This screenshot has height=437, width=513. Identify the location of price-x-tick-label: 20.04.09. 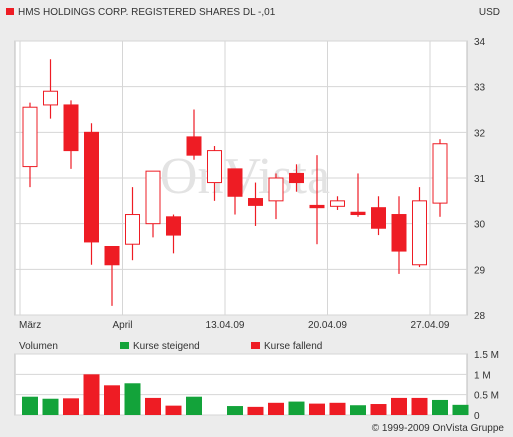
(327, 325).